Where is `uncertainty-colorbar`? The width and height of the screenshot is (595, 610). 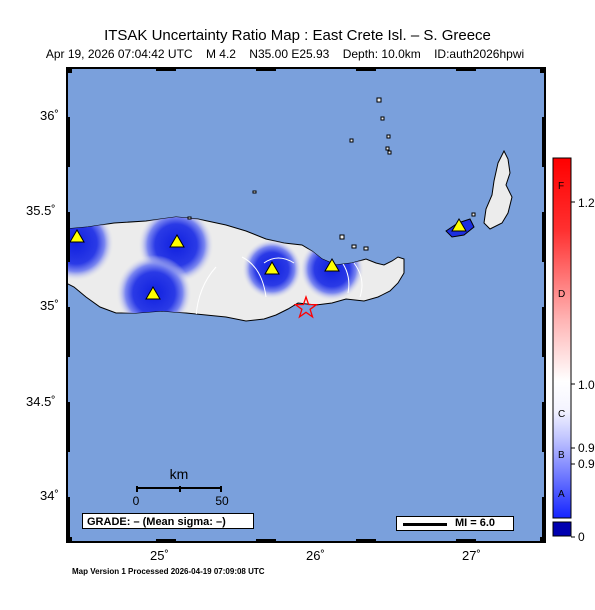
uncertainty-colorbar is located at coordinates (563, 347).